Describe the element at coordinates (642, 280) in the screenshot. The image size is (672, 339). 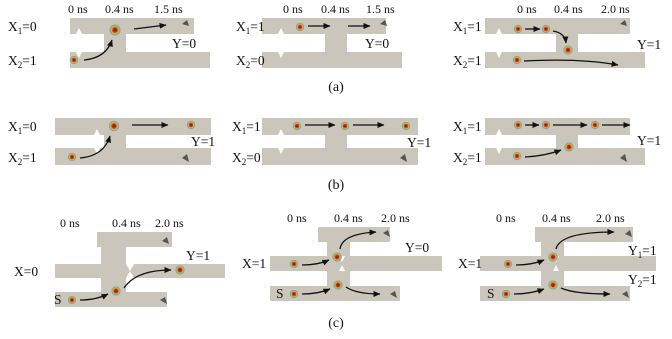
I see `output-label-y2: Y2=1` at that location.